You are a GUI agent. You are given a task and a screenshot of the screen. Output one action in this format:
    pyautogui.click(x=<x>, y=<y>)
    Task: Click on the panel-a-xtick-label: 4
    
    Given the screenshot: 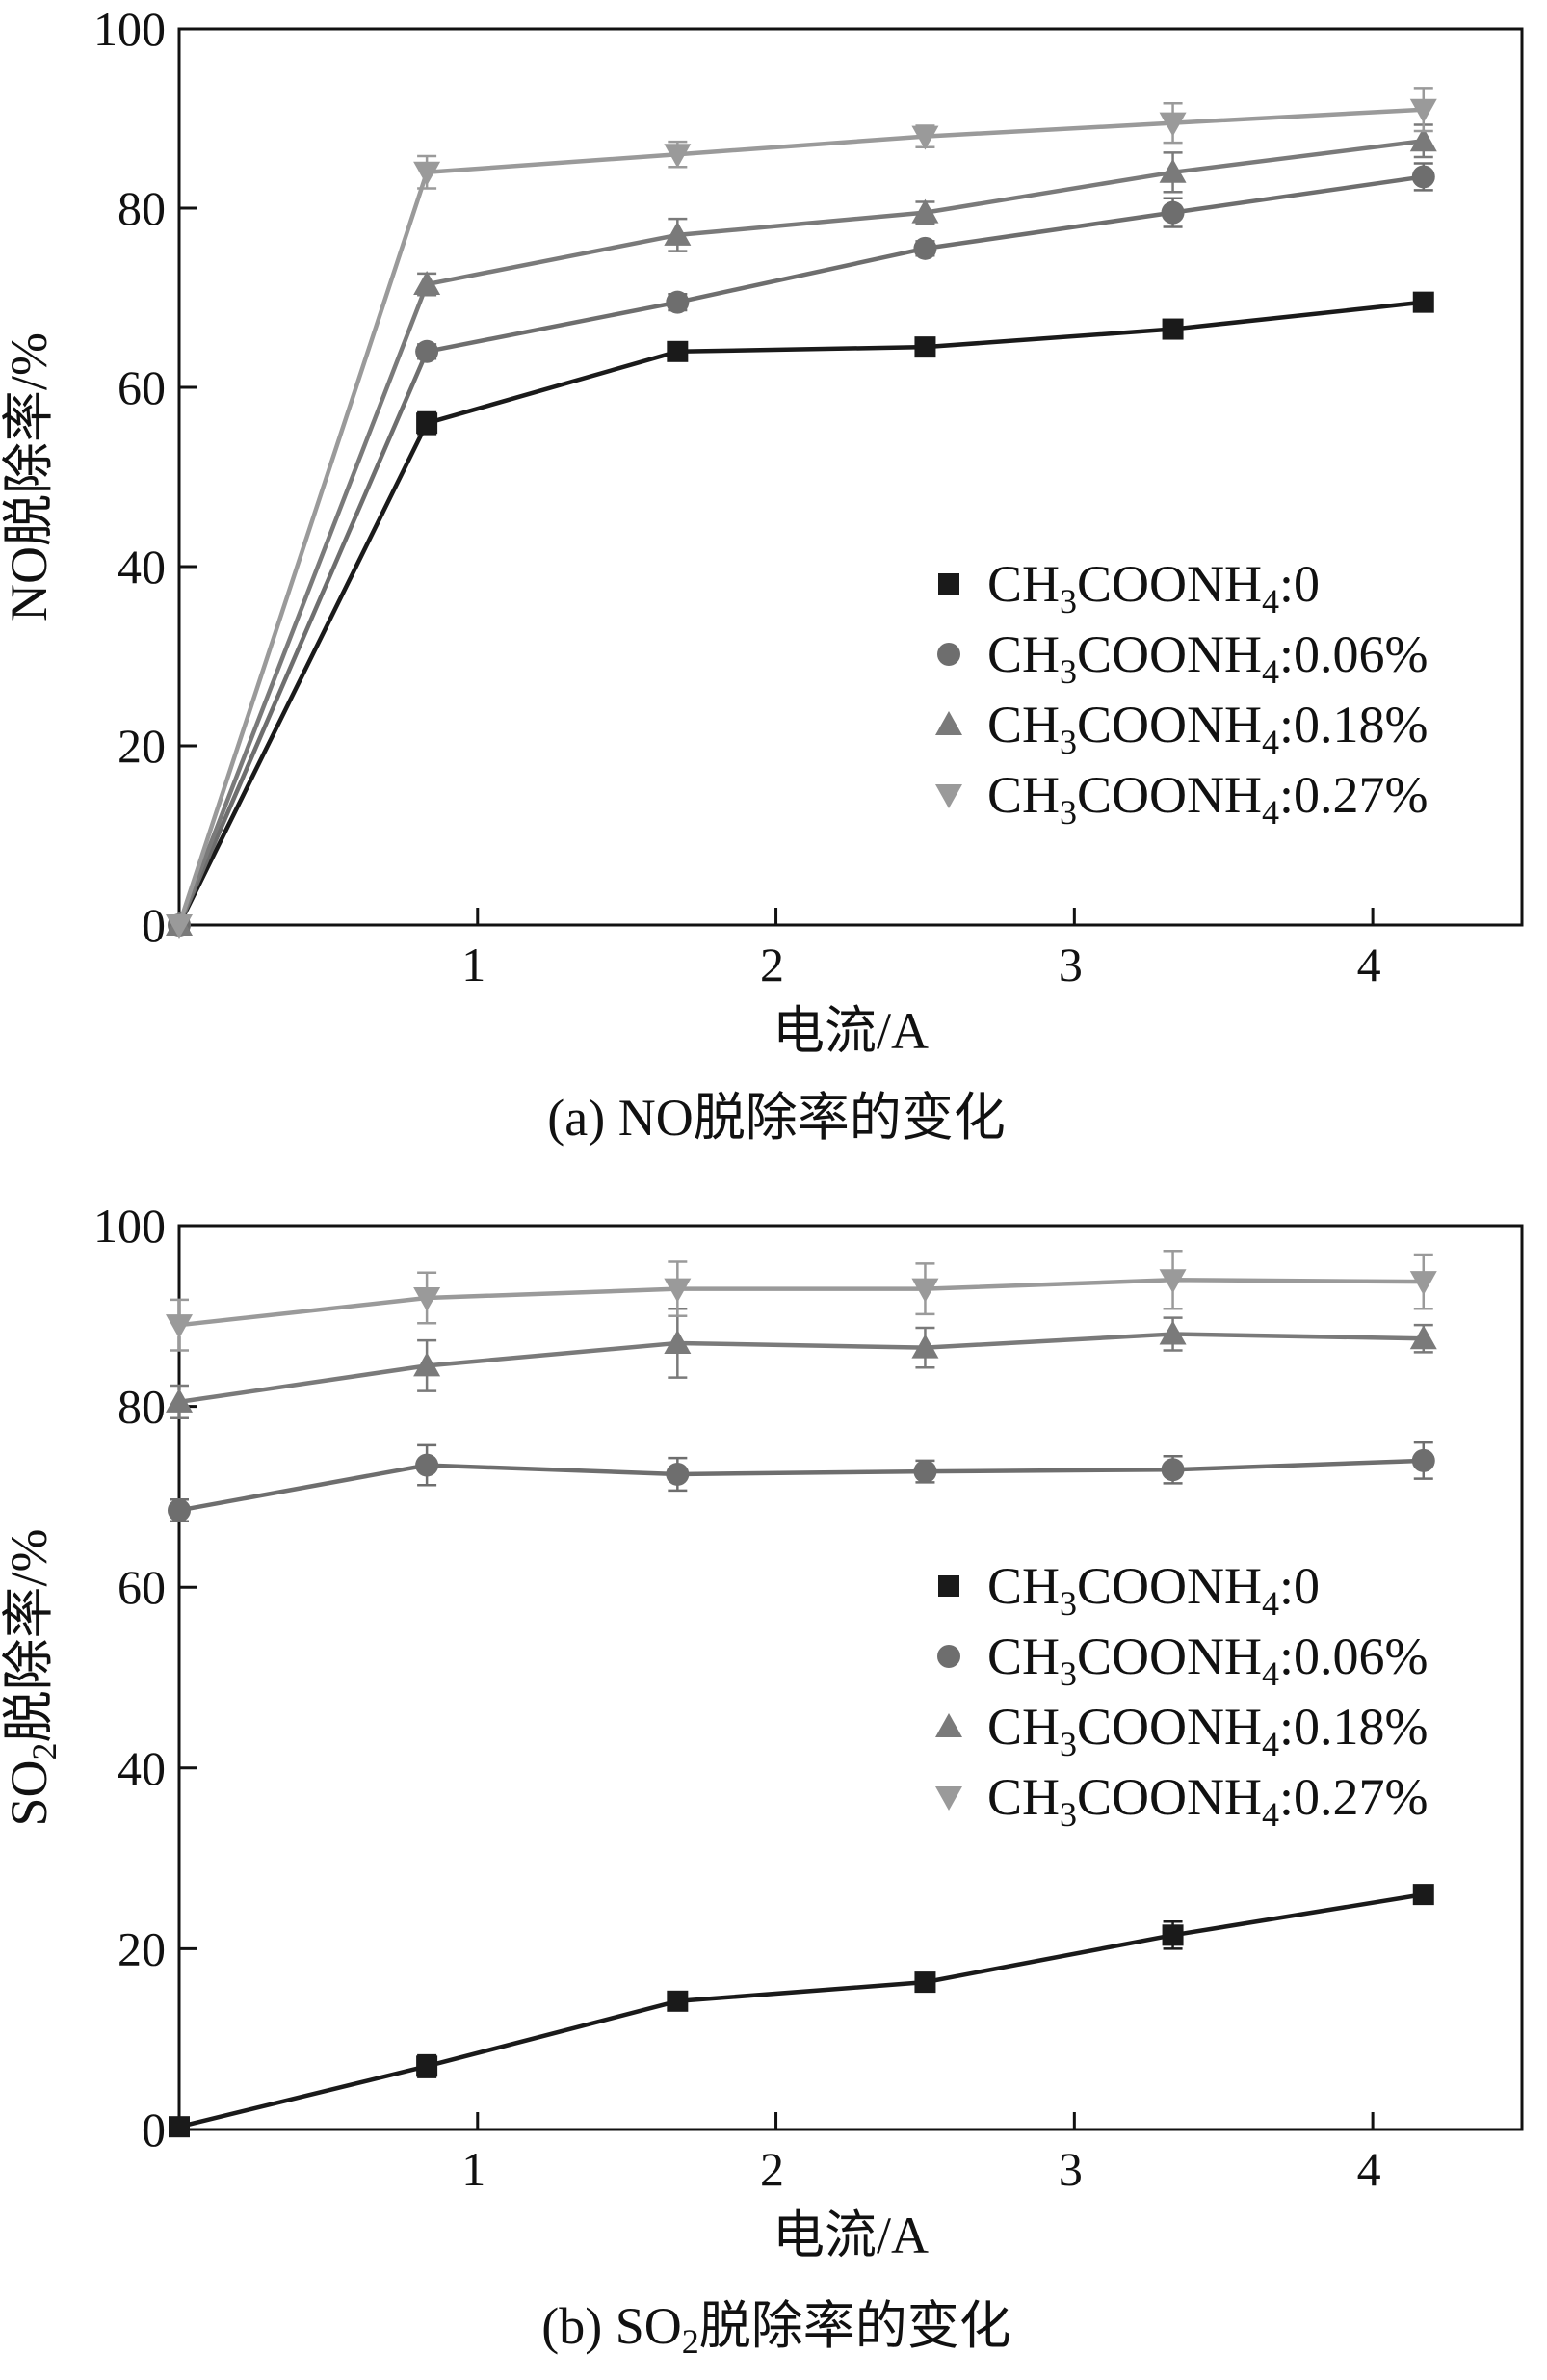 What is the action you would take?
    pyautogui.click(x=1369, y=965)
    